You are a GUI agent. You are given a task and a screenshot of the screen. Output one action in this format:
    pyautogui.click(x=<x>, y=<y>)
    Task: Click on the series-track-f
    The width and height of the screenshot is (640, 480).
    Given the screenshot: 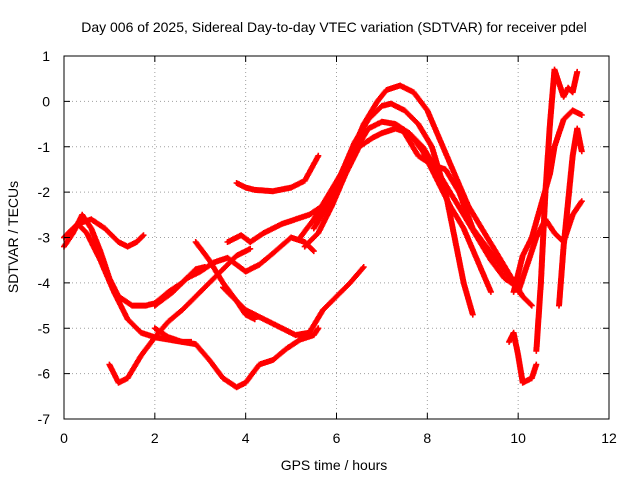 What is the action you would take?
    pyautogui.click(x=180, y=315)
    